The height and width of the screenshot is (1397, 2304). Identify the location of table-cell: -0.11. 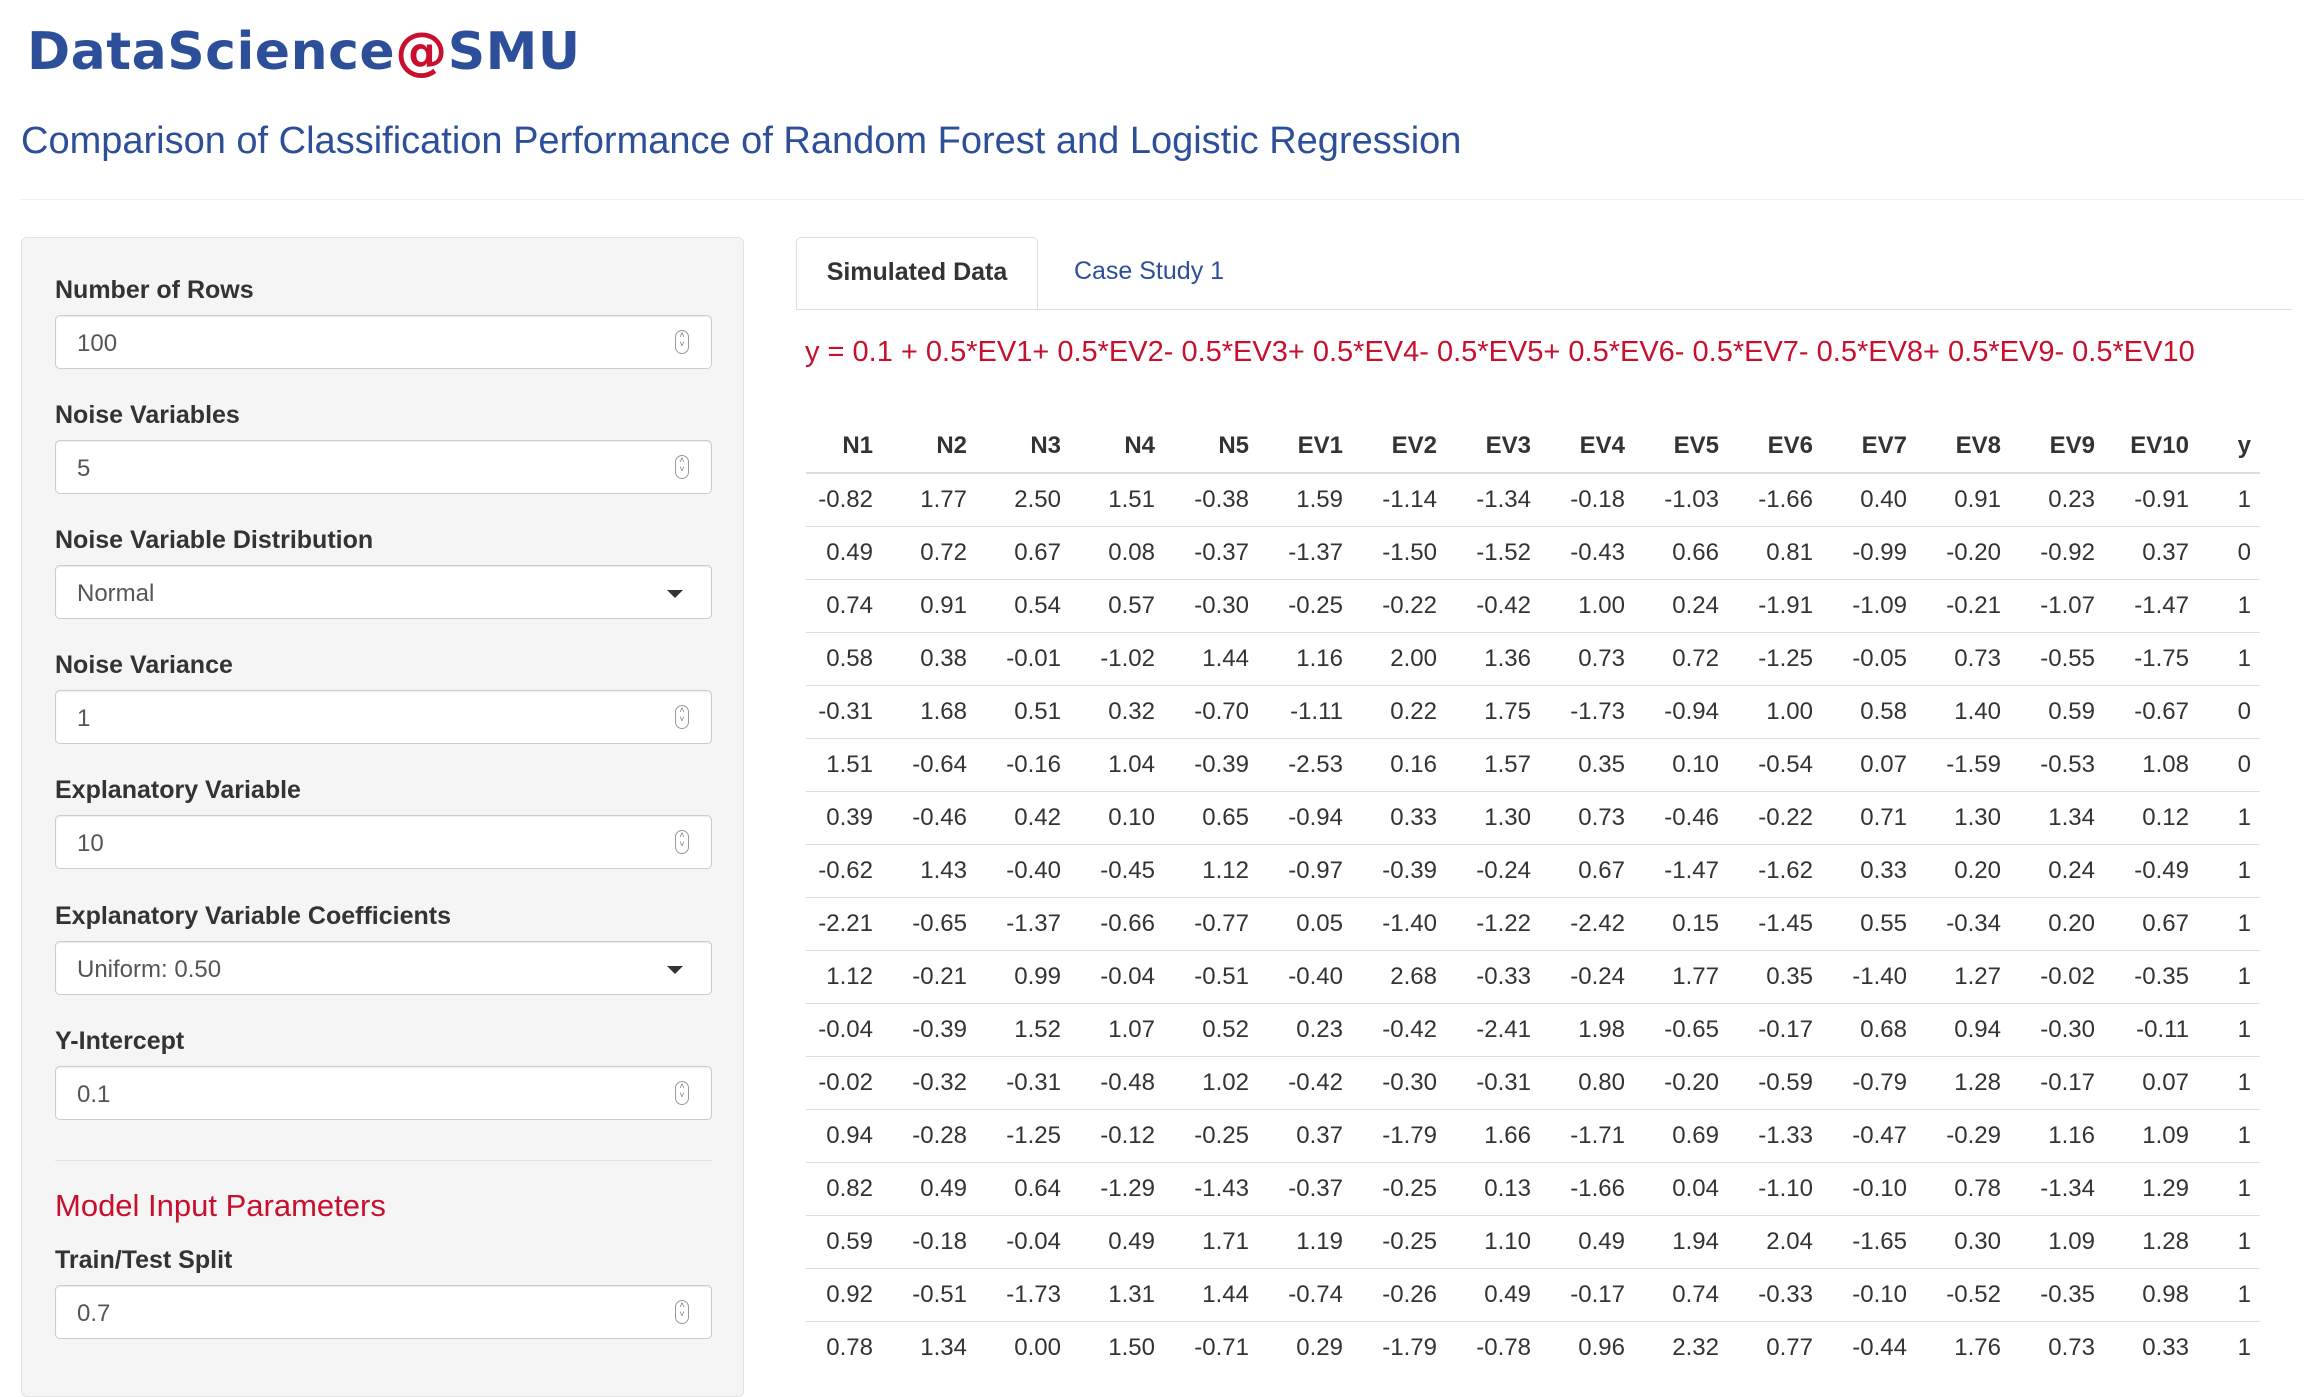
(2151, 1030).